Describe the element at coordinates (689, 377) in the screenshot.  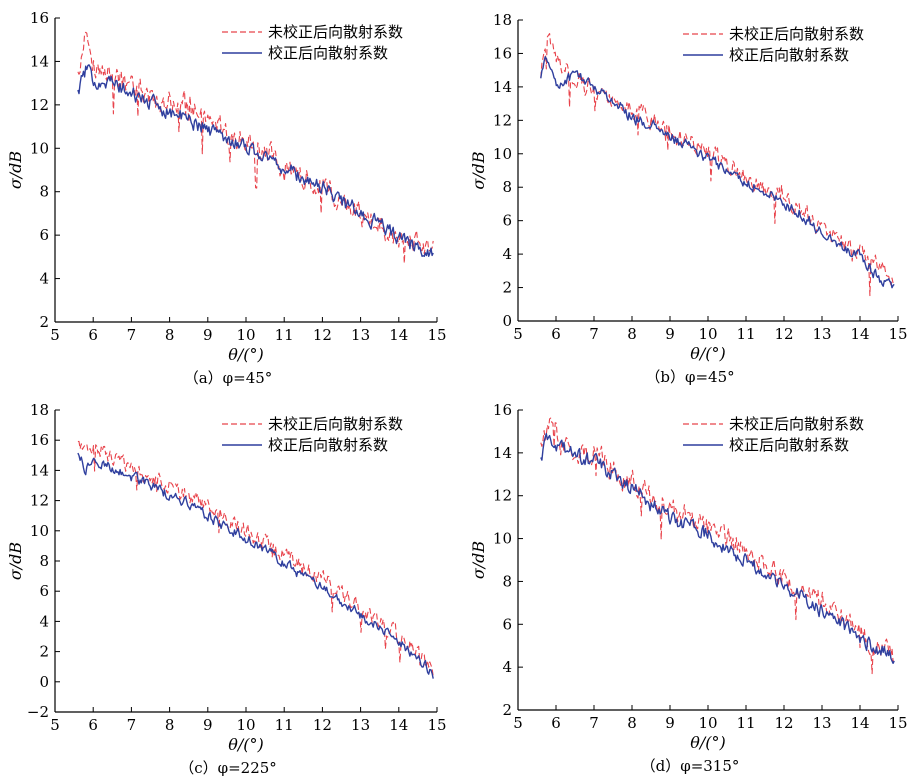
I see `chart-caption: （b）φ=45°` at that location.